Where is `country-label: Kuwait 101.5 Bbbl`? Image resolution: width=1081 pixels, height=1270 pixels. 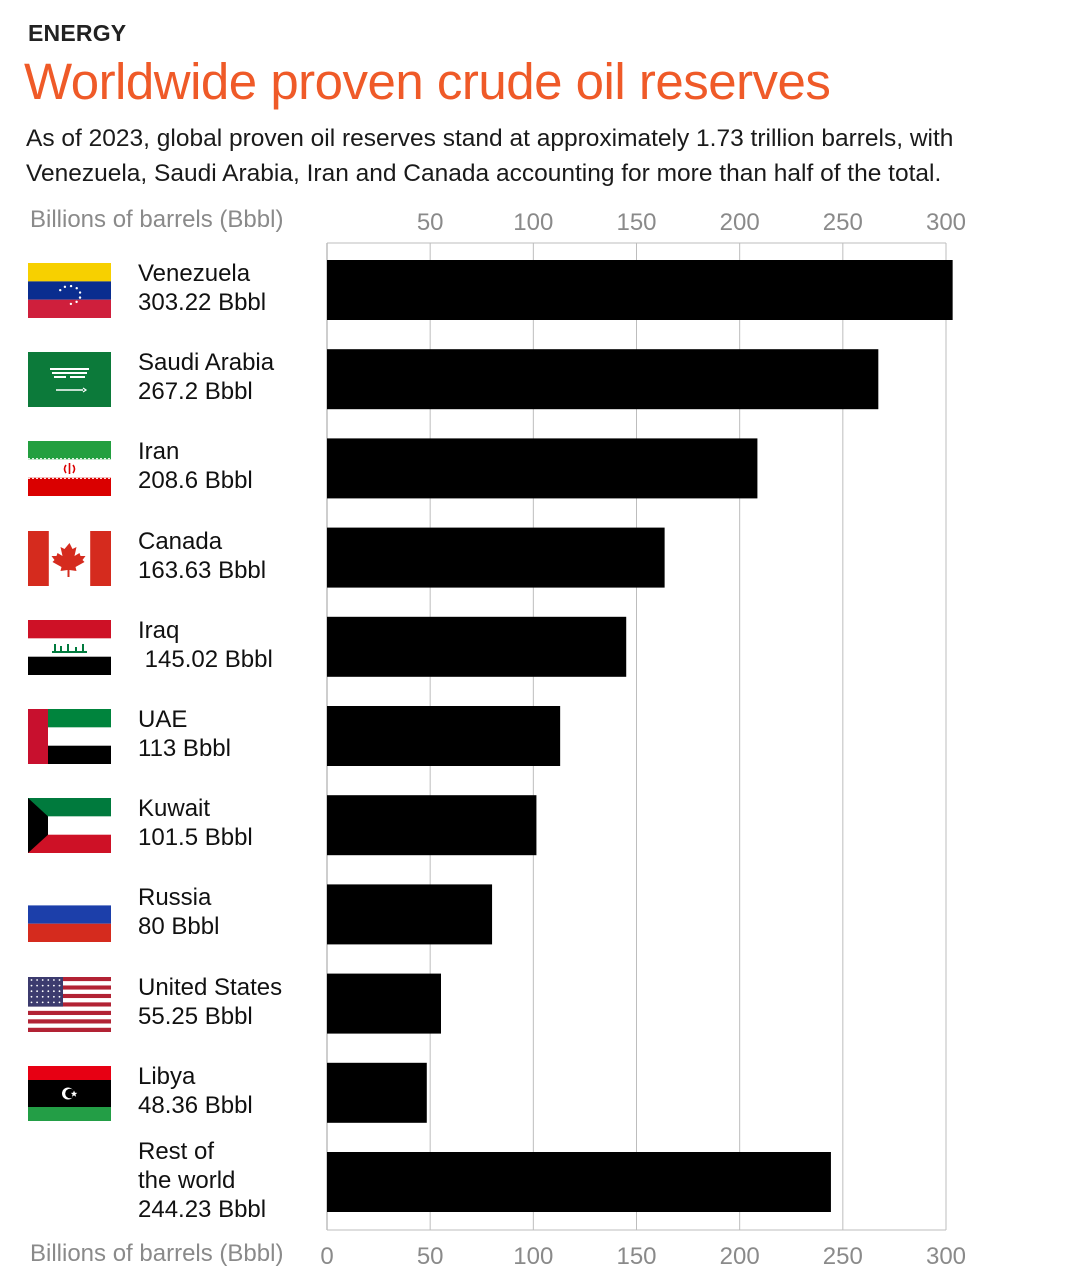 country-label: Kuwait 101.5 Bbbl is located at coordinates (195, 823).